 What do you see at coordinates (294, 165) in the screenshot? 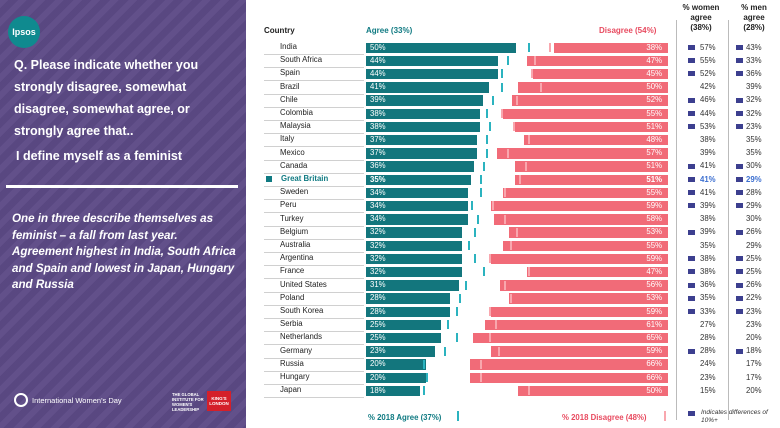
I see `country-label: Canada` at bounding box center [294, 165].